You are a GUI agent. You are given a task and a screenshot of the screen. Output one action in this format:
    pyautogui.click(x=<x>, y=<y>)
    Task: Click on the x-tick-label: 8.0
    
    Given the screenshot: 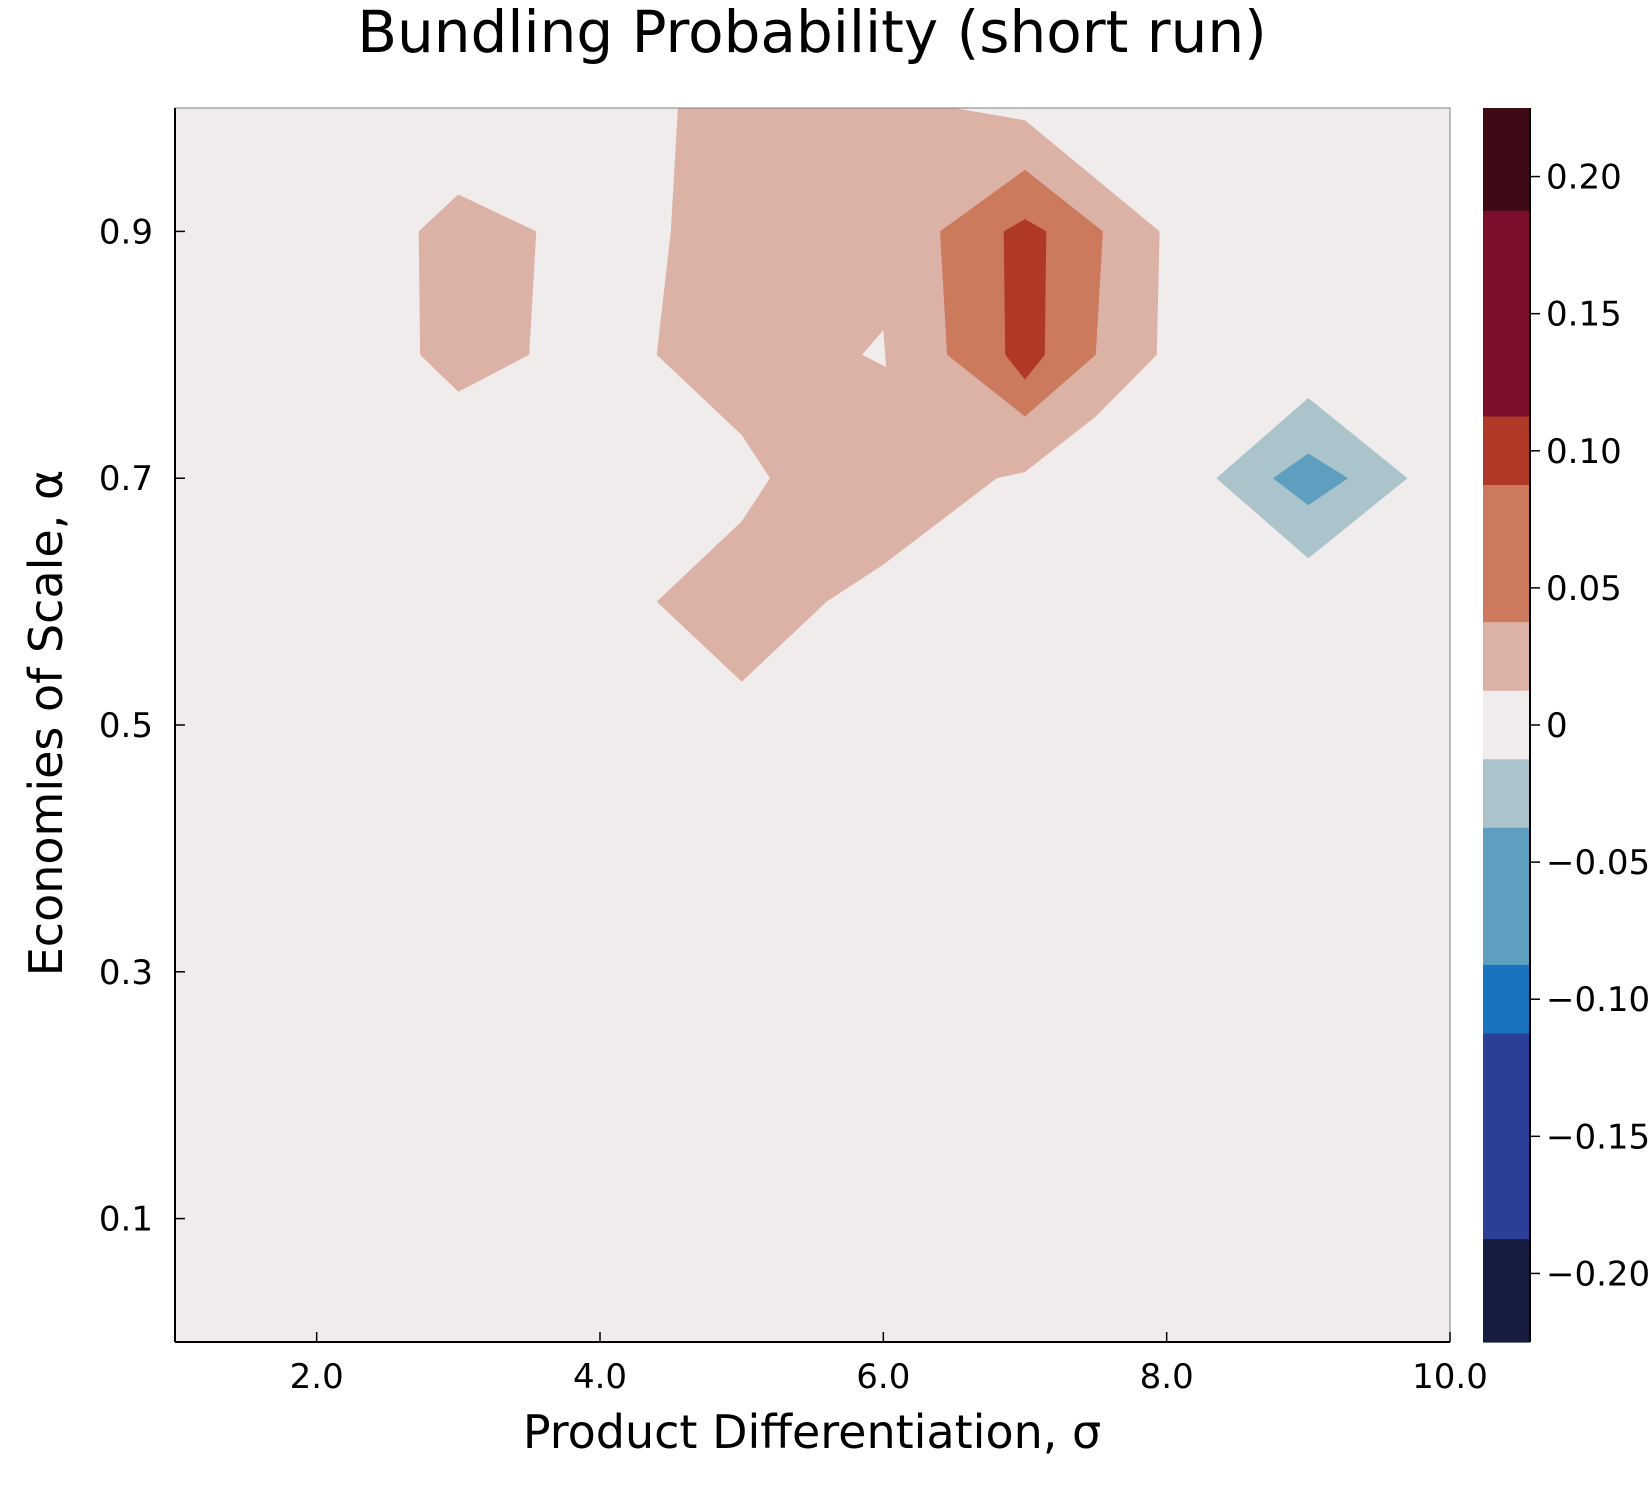 What is the action you would take?
    pyautogui.click(x=1167, y=1377)
    